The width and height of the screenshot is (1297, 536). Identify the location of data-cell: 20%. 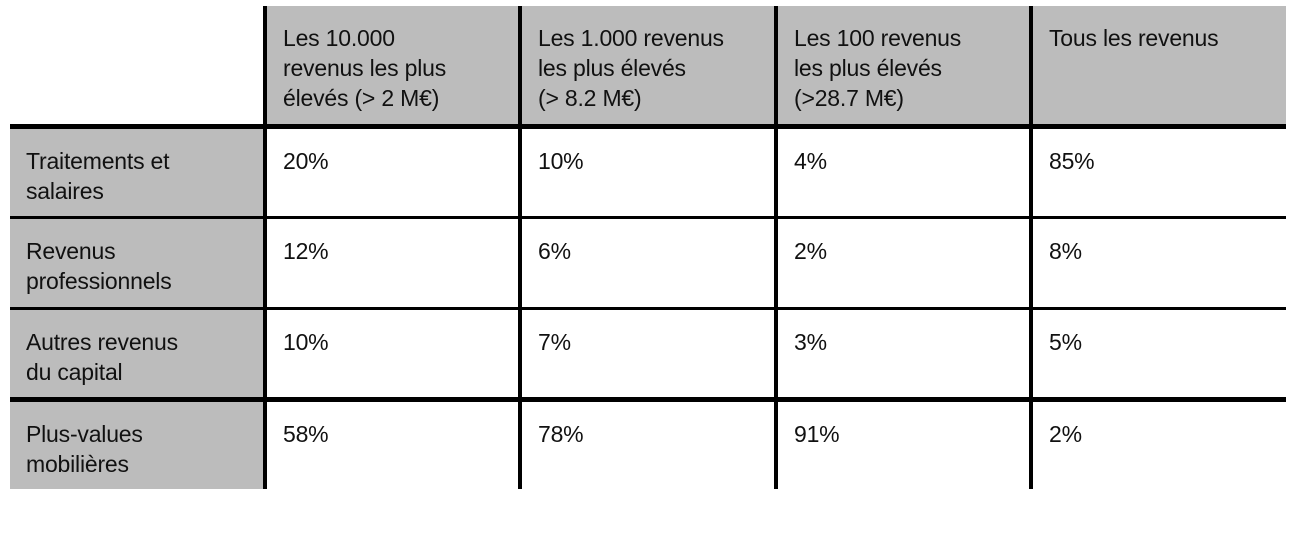
(391, 172).